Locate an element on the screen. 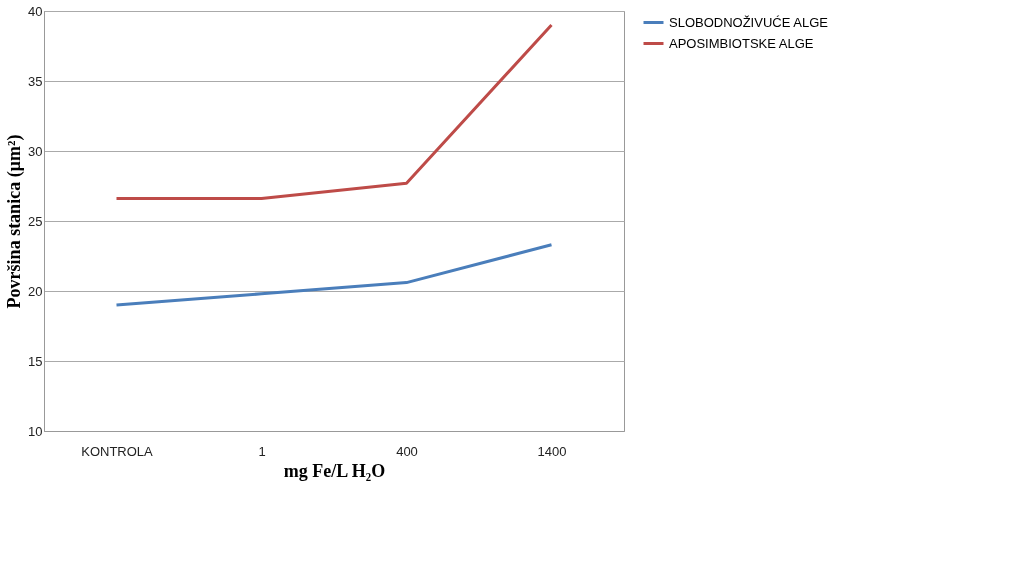  x-axis-title: mg Fe/L H₂O is located at coordinates (334, 470).